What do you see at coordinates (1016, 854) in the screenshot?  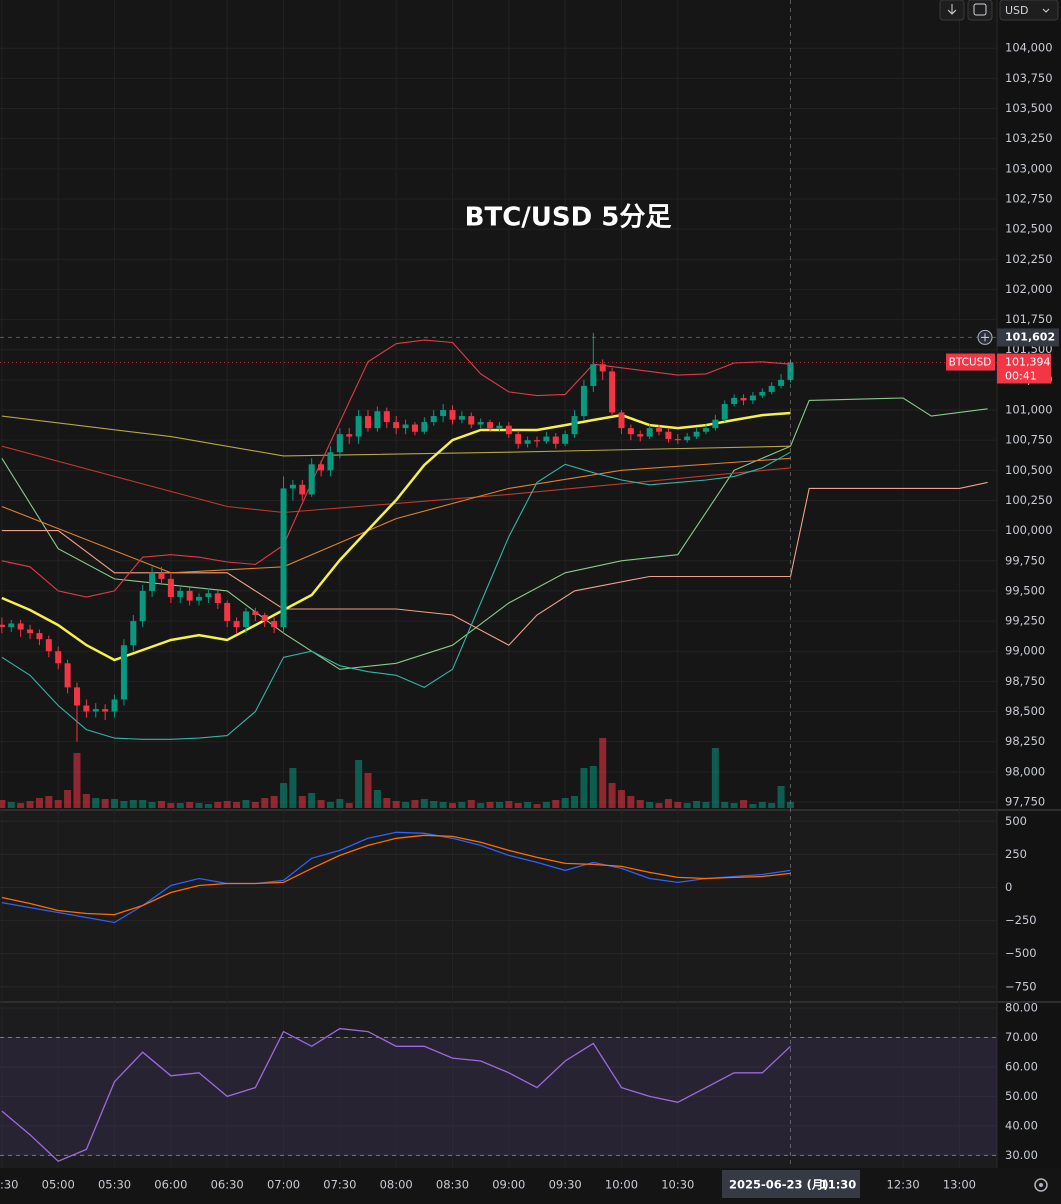 I see `y-tick-label: 250` at bounding box center [1016, 854].